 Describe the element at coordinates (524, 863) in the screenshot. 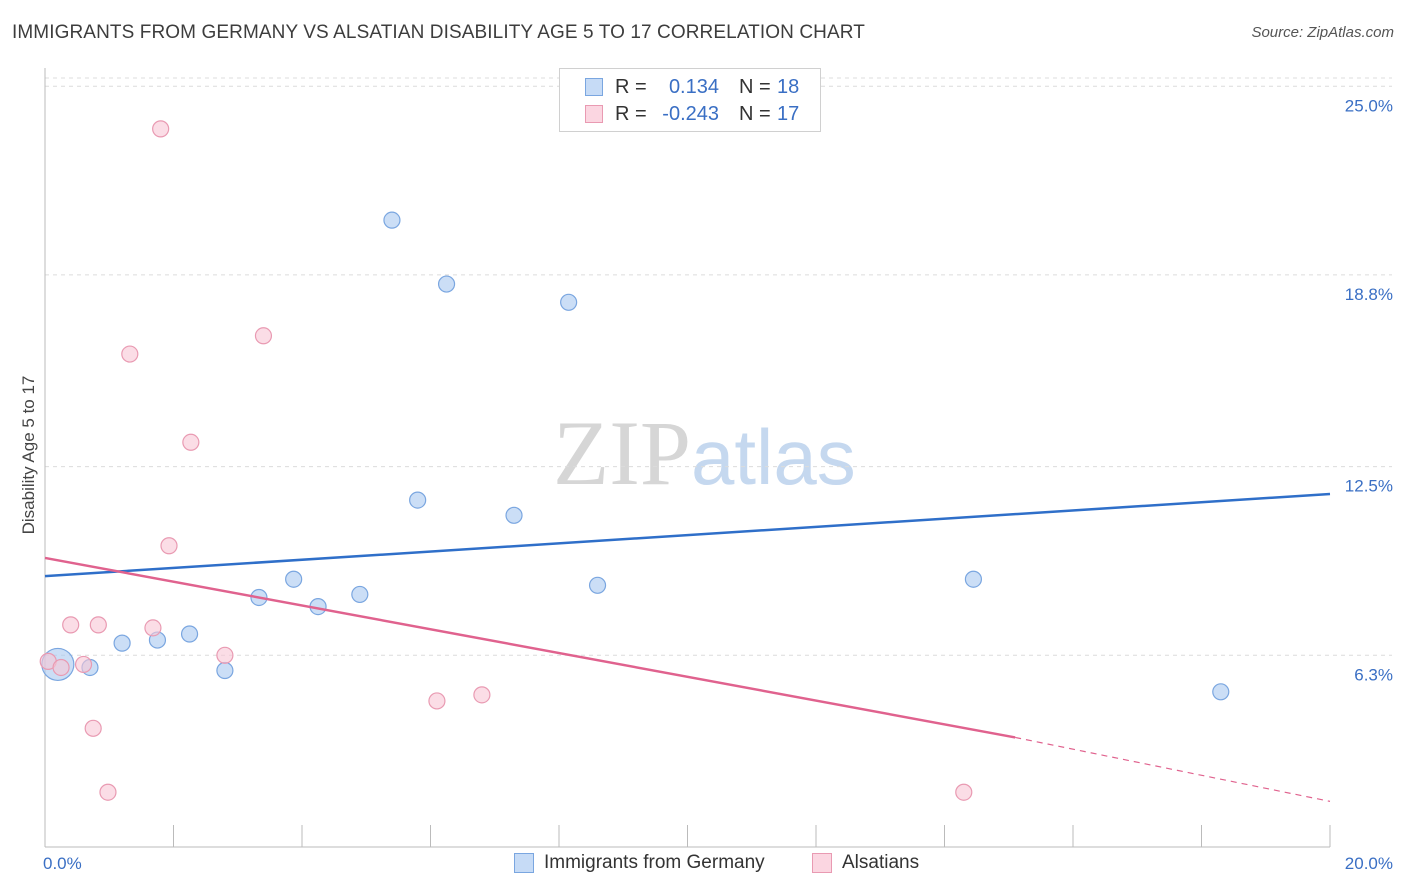

I see `bottom-legend-swatch-germany` at that location.